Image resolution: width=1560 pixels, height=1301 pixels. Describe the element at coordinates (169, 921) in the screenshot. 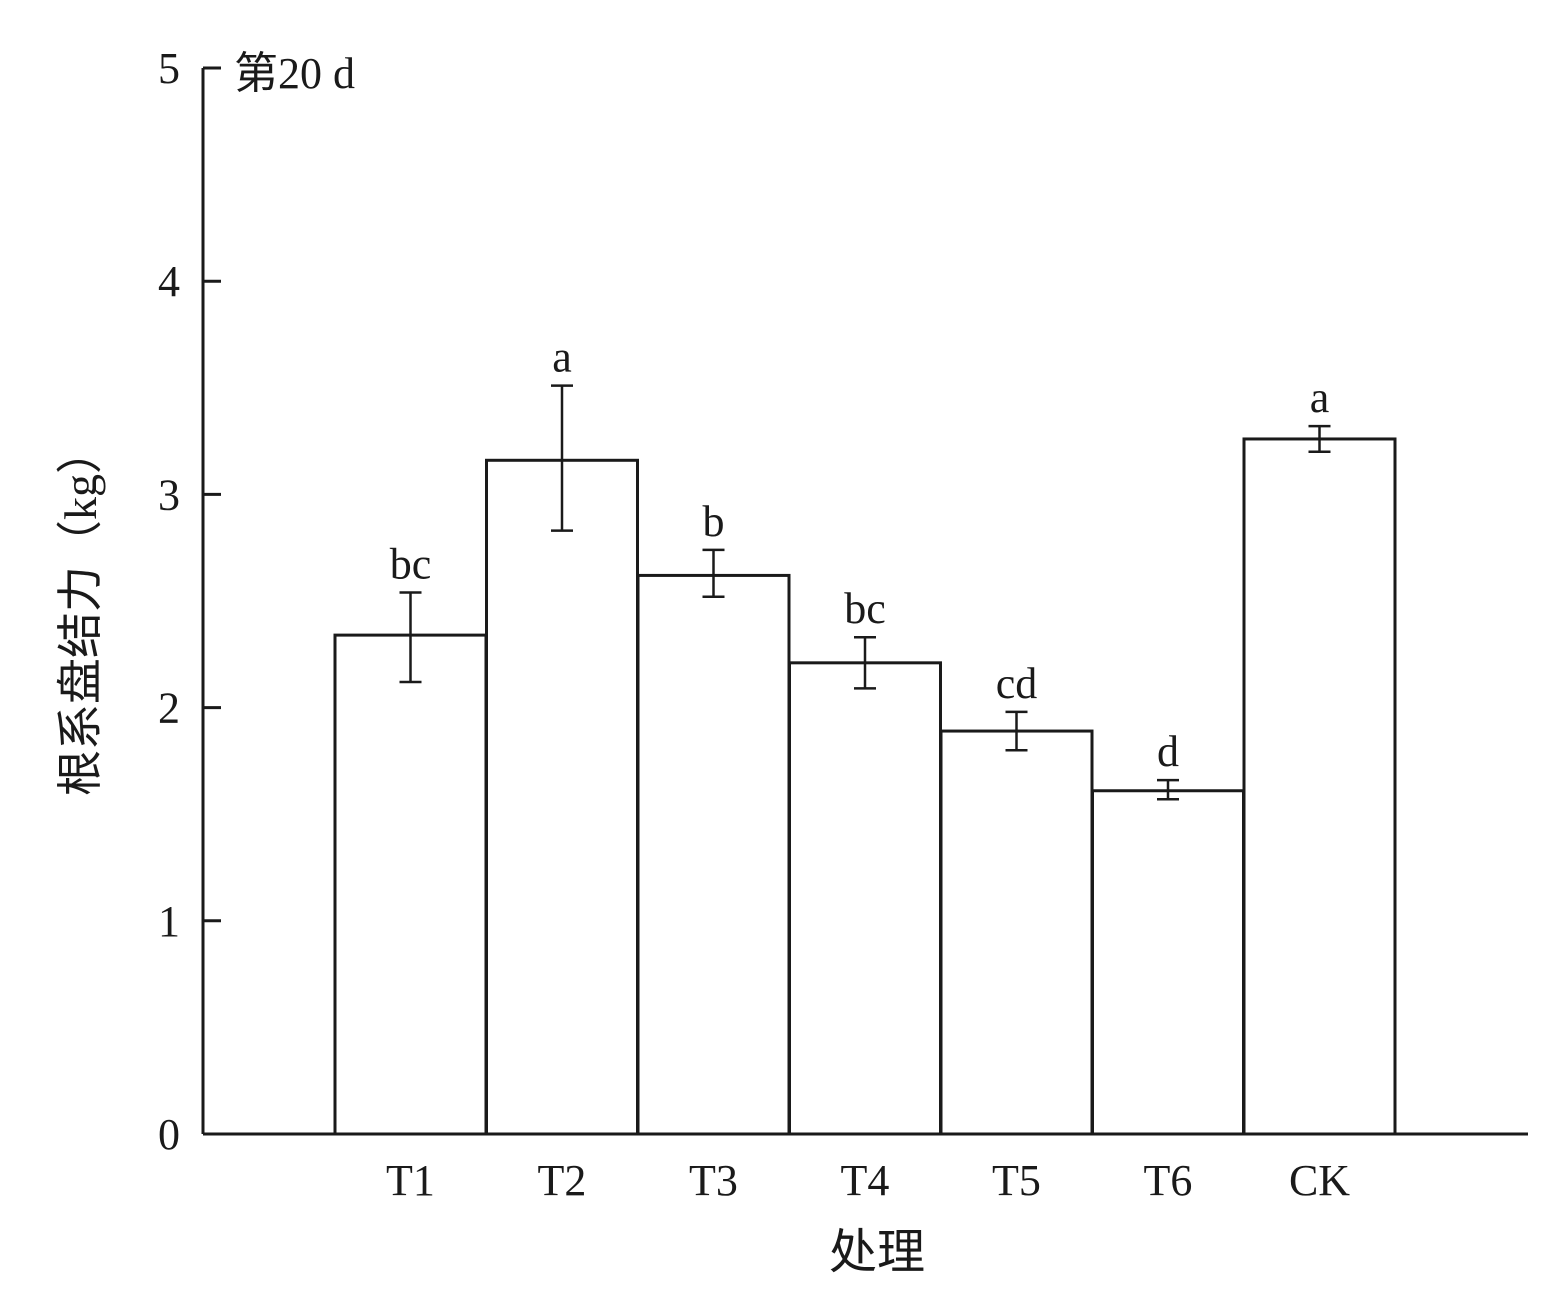

I see `y-tick-label: 1` at that location.